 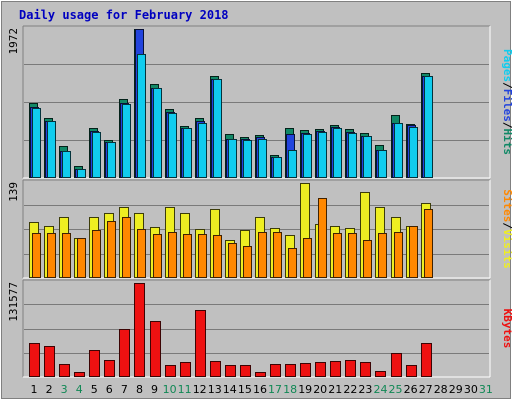 What do you see at coordinates (13, 192) in the screenshot?
I see `panel-middle-max-label: 139` at bounding box center [13, 192].